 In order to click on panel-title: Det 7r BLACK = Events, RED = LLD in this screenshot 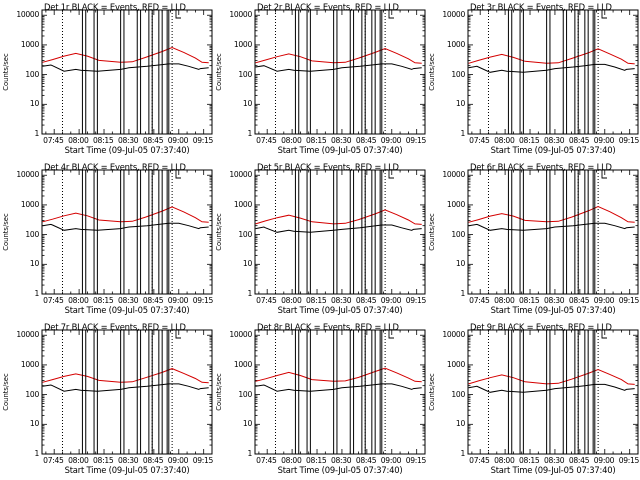, I will do `click(115, 327)`.